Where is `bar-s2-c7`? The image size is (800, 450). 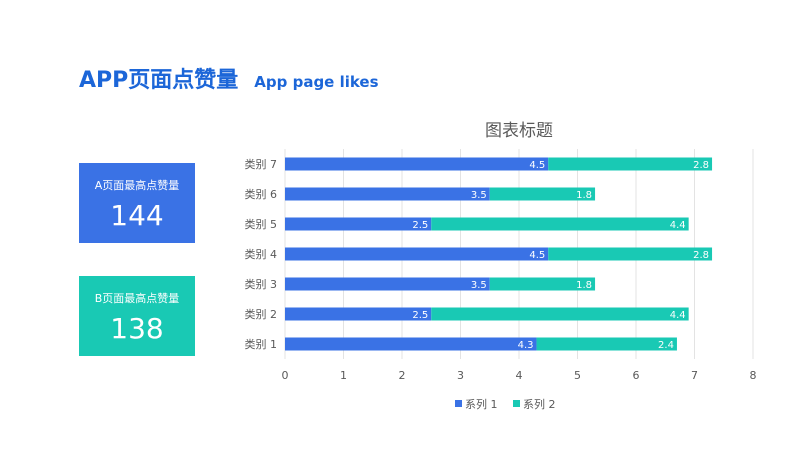
bar-s2-c7 is located at coordinates (630, 164).